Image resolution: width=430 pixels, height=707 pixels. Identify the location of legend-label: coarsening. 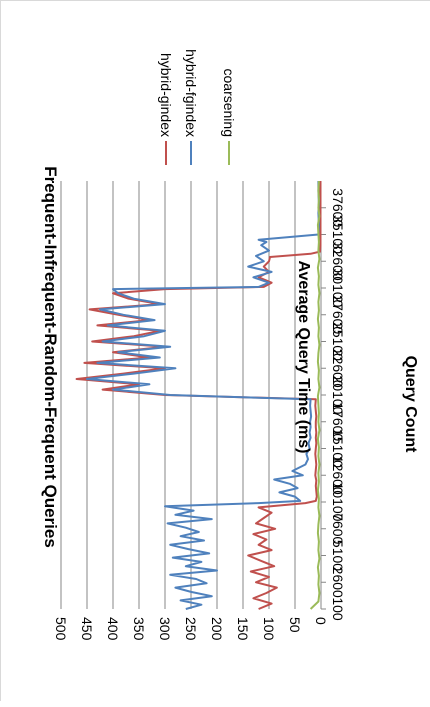
(229, 103).